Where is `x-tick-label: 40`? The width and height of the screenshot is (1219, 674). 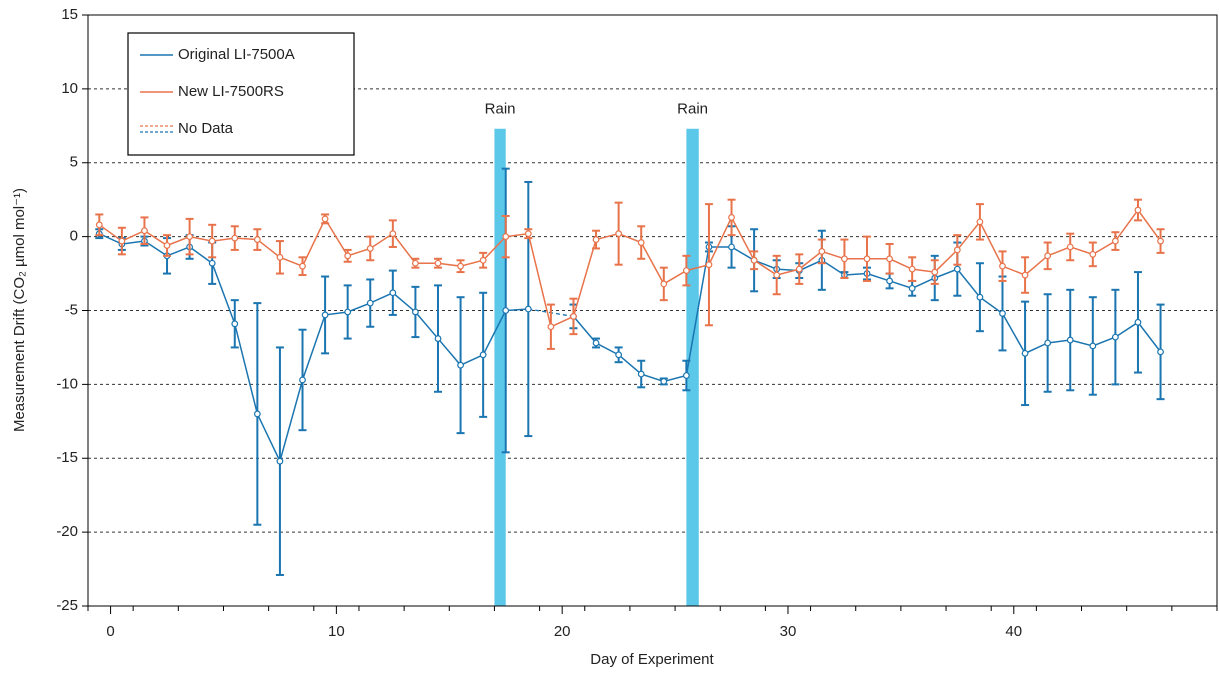 x-tick-label: 40 is located at coordinates (1013, 631).